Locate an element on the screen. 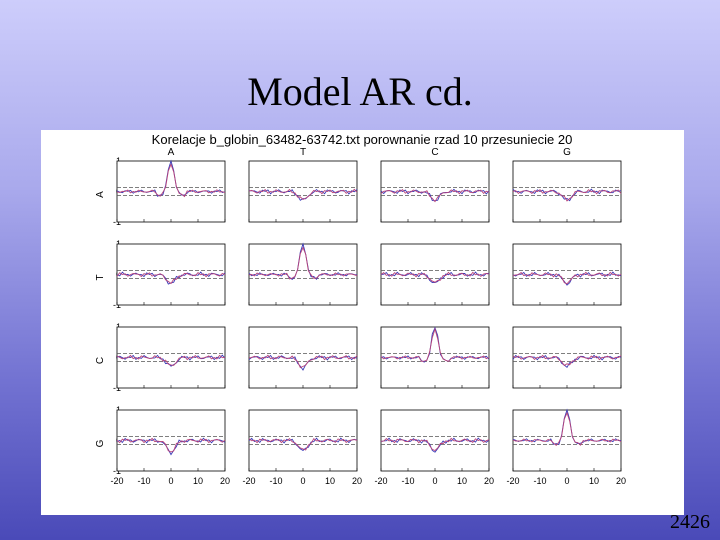  column-label-A: A is located at coordinates (171, 152).